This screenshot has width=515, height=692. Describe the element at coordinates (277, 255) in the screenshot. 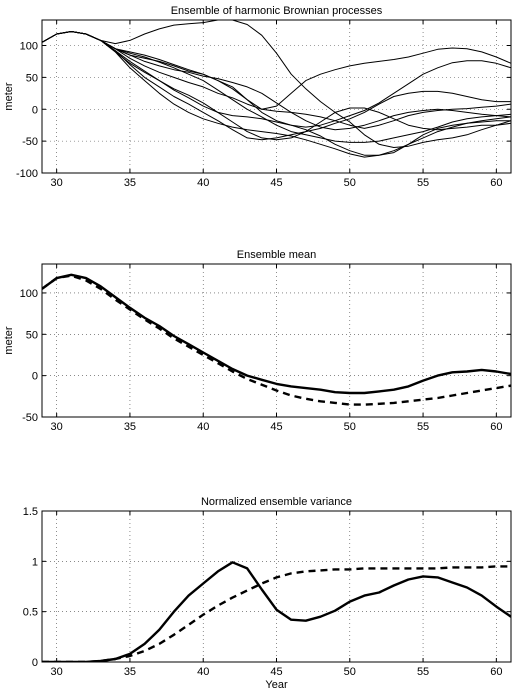

I see `chart-title: Ensemble mean` at that location.